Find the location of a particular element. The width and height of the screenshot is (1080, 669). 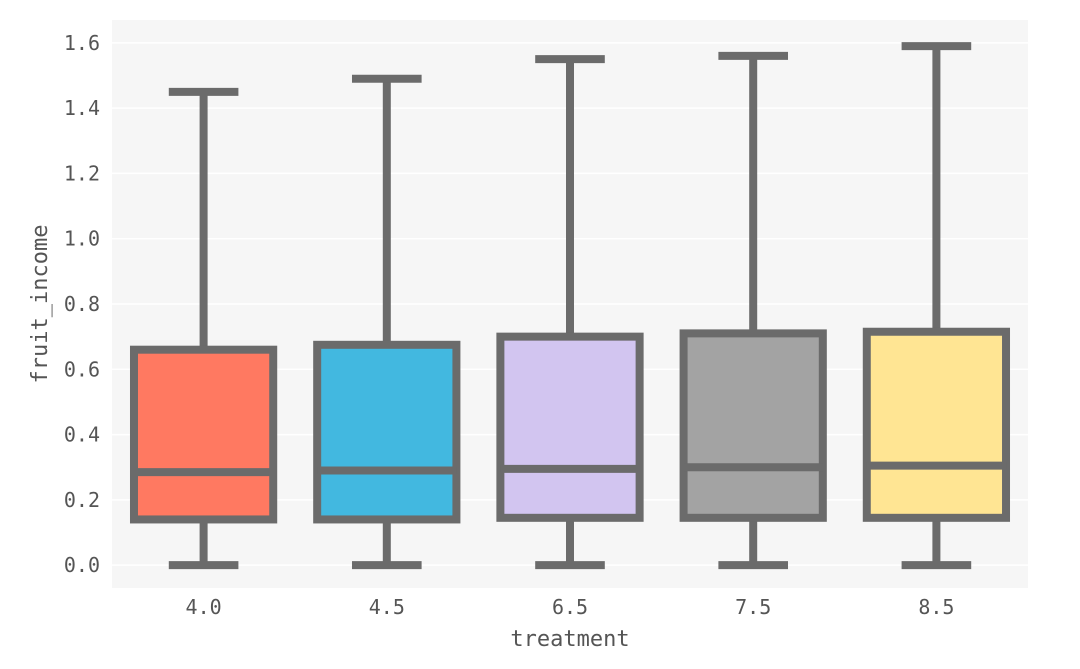

y-tick-label: 1.6 is located at coordinates (82, 43).